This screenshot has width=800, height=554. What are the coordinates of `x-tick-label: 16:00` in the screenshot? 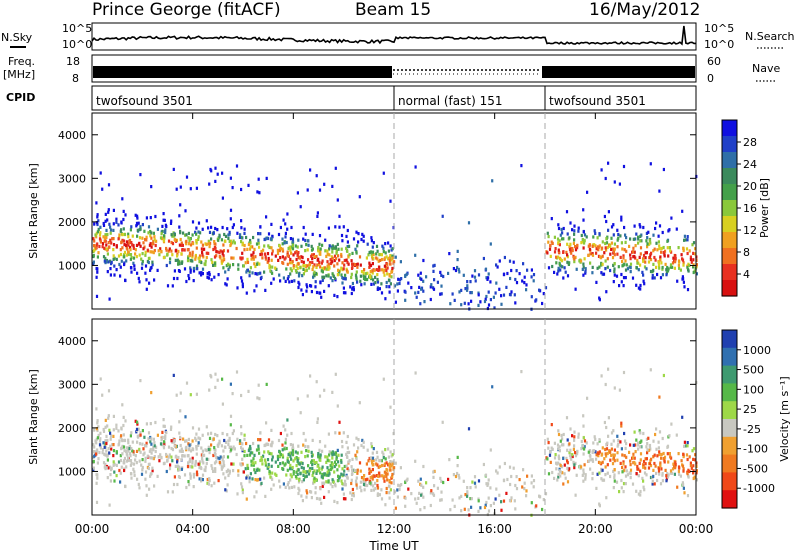 It's located at (494, 529).